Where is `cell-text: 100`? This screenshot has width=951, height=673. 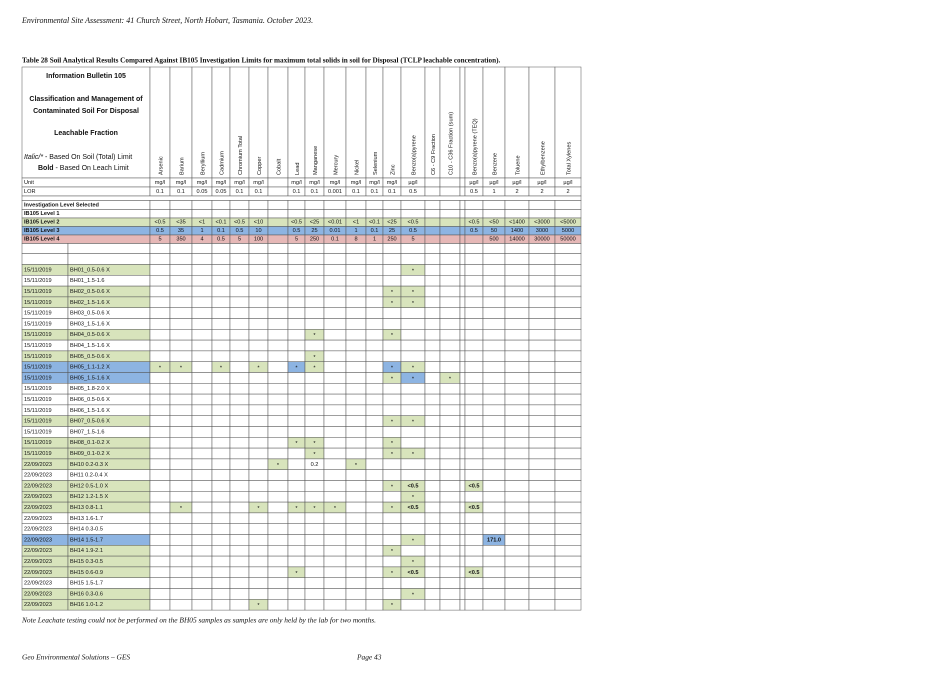
cell-text: 100 is located at coordinates (258, 240).